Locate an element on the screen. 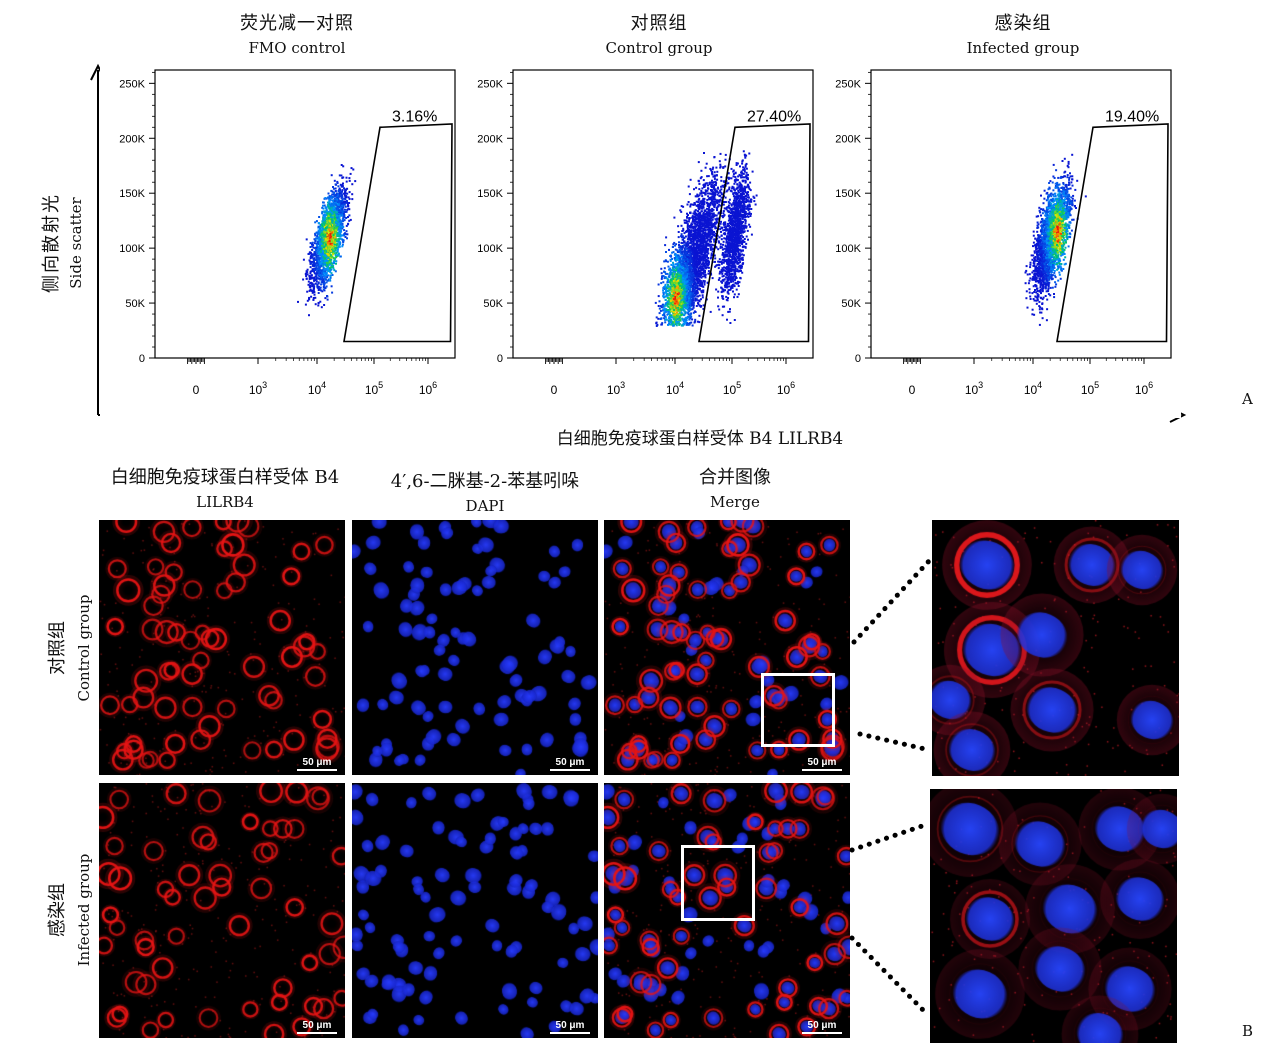 This screenshot has height=1049, width=1269. plot-title-infected: 感染组 Infected group is located at coordinates (1023, 36).